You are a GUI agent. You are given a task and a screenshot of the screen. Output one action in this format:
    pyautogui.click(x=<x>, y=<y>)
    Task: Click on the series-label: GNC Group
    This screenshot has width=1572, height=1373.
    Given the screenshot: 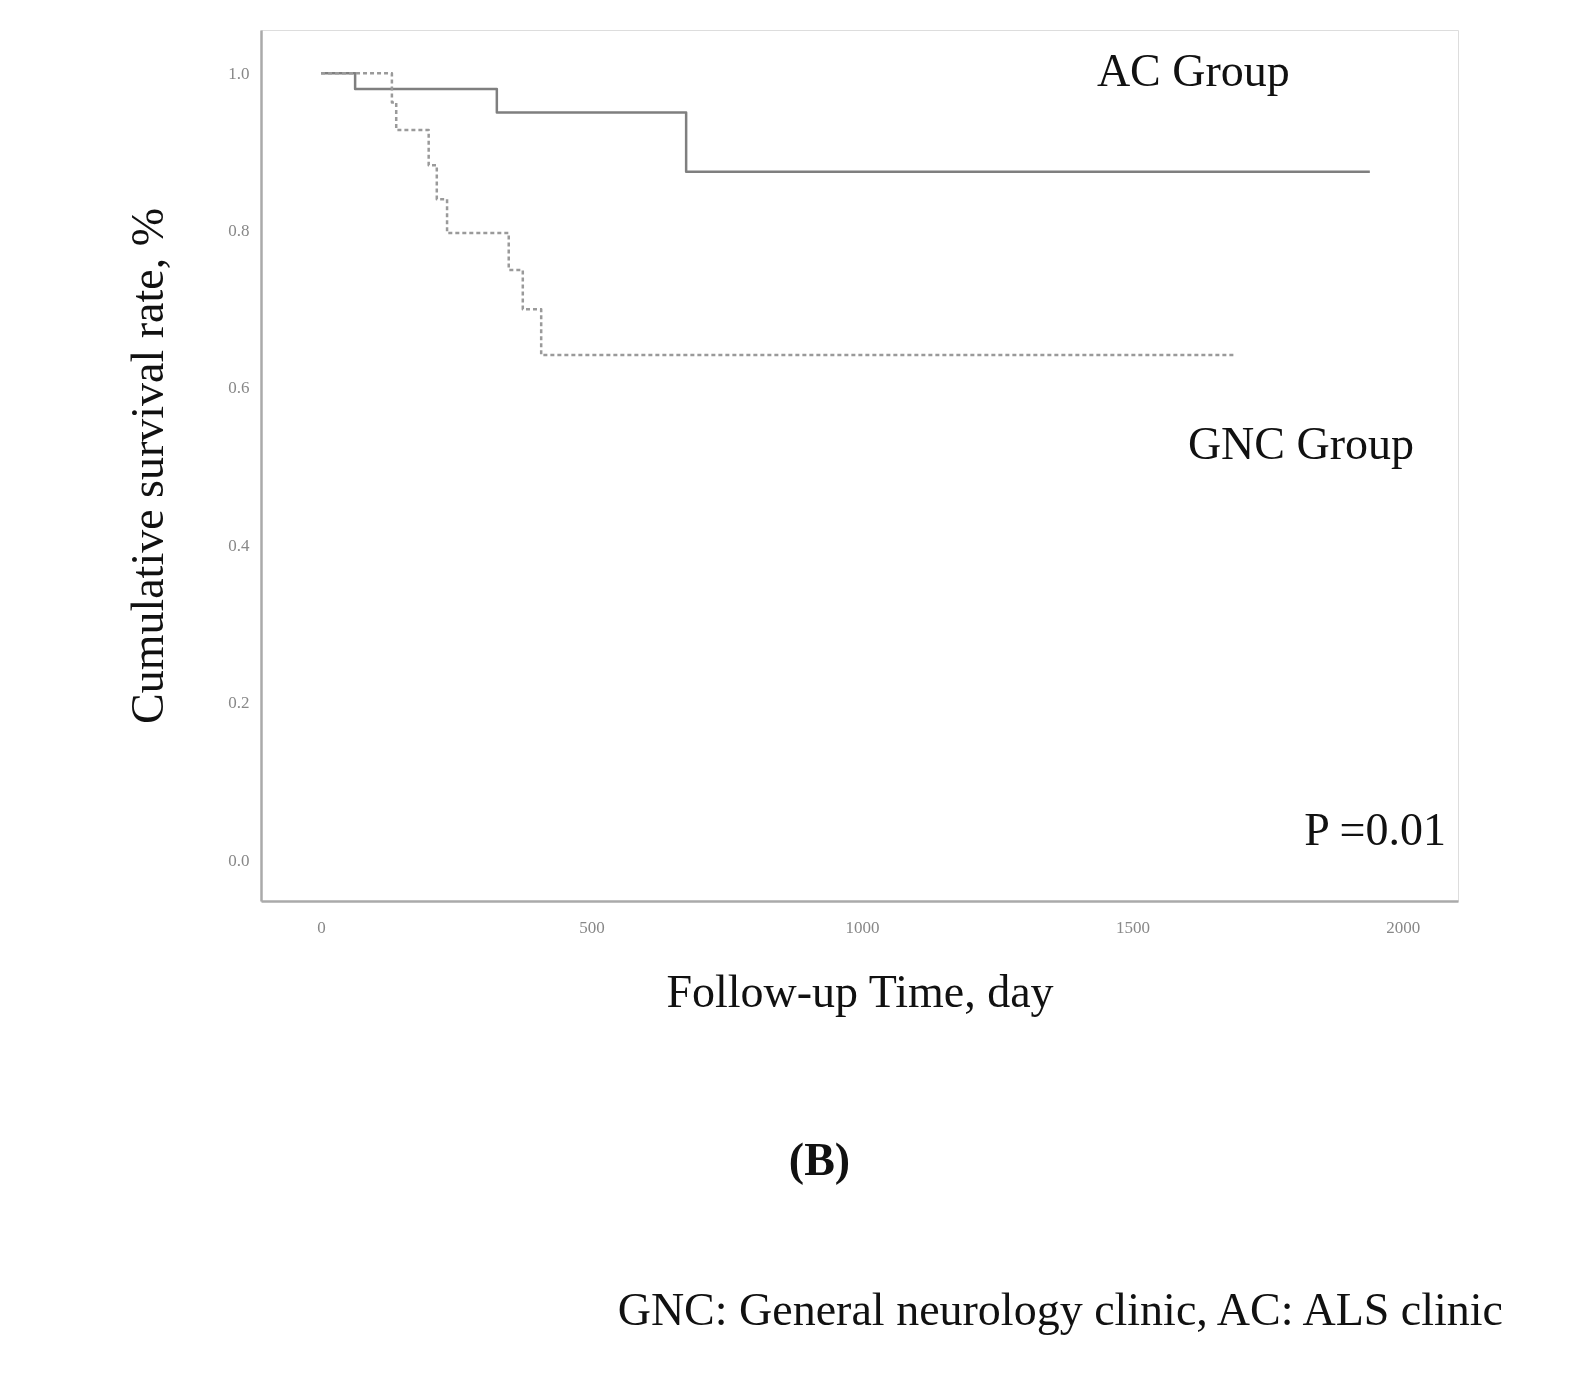 What is the action you would take?
    pyautogui.click(x=1301, y=443)
    